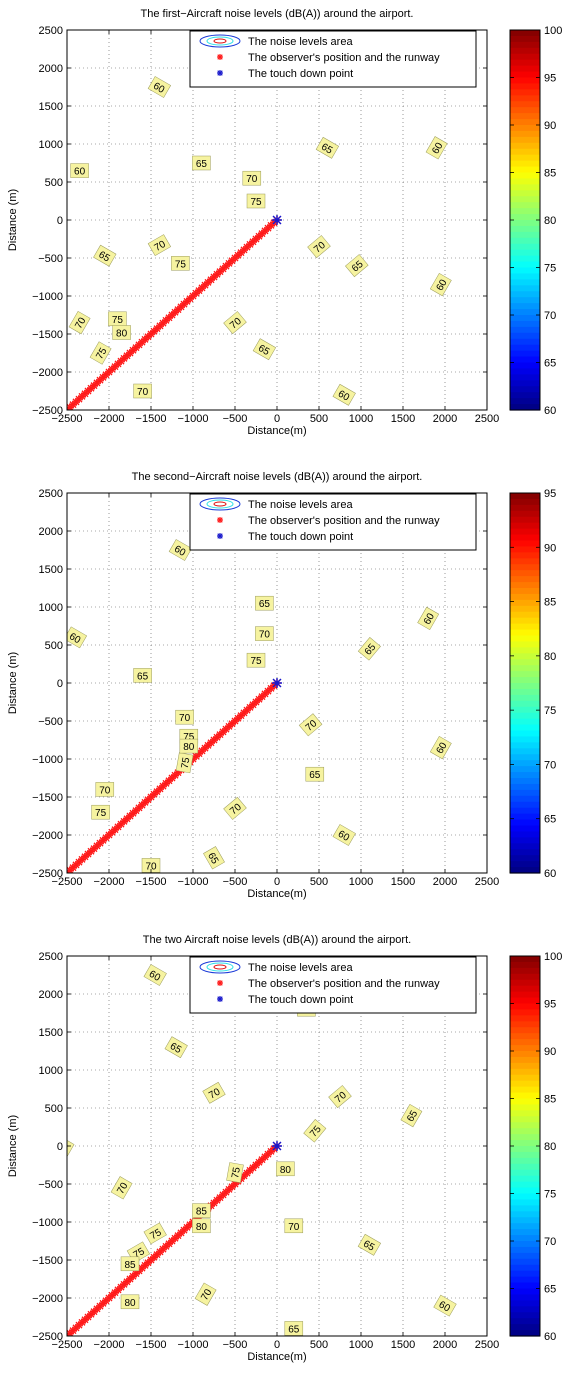 The height and width of the screenshot is (1389, 567). Describe the element at coordinates (51, 957) in the screenshot. I see `y-tick-label: 2500` at that location.